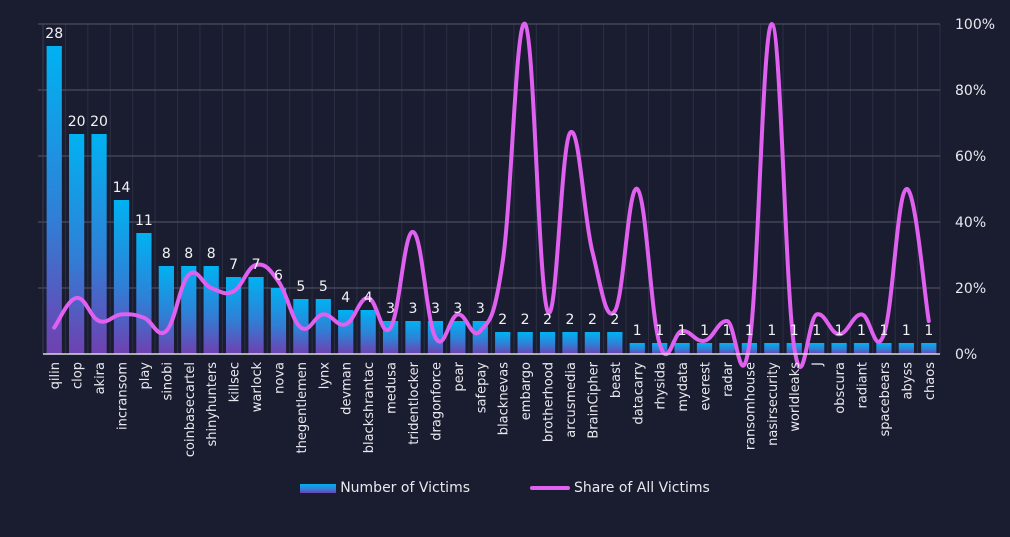 The image size is (1010, 537). I want to click on category-label-chaos: chaos, so click(930, 381).